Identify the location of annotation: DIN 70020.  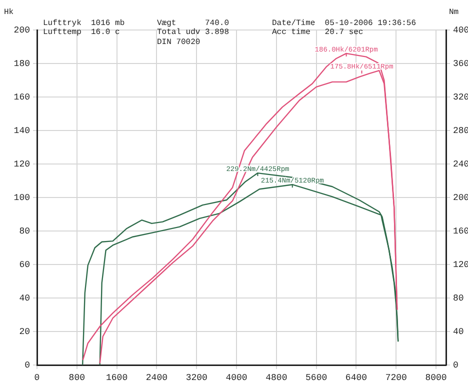
(178, 42).